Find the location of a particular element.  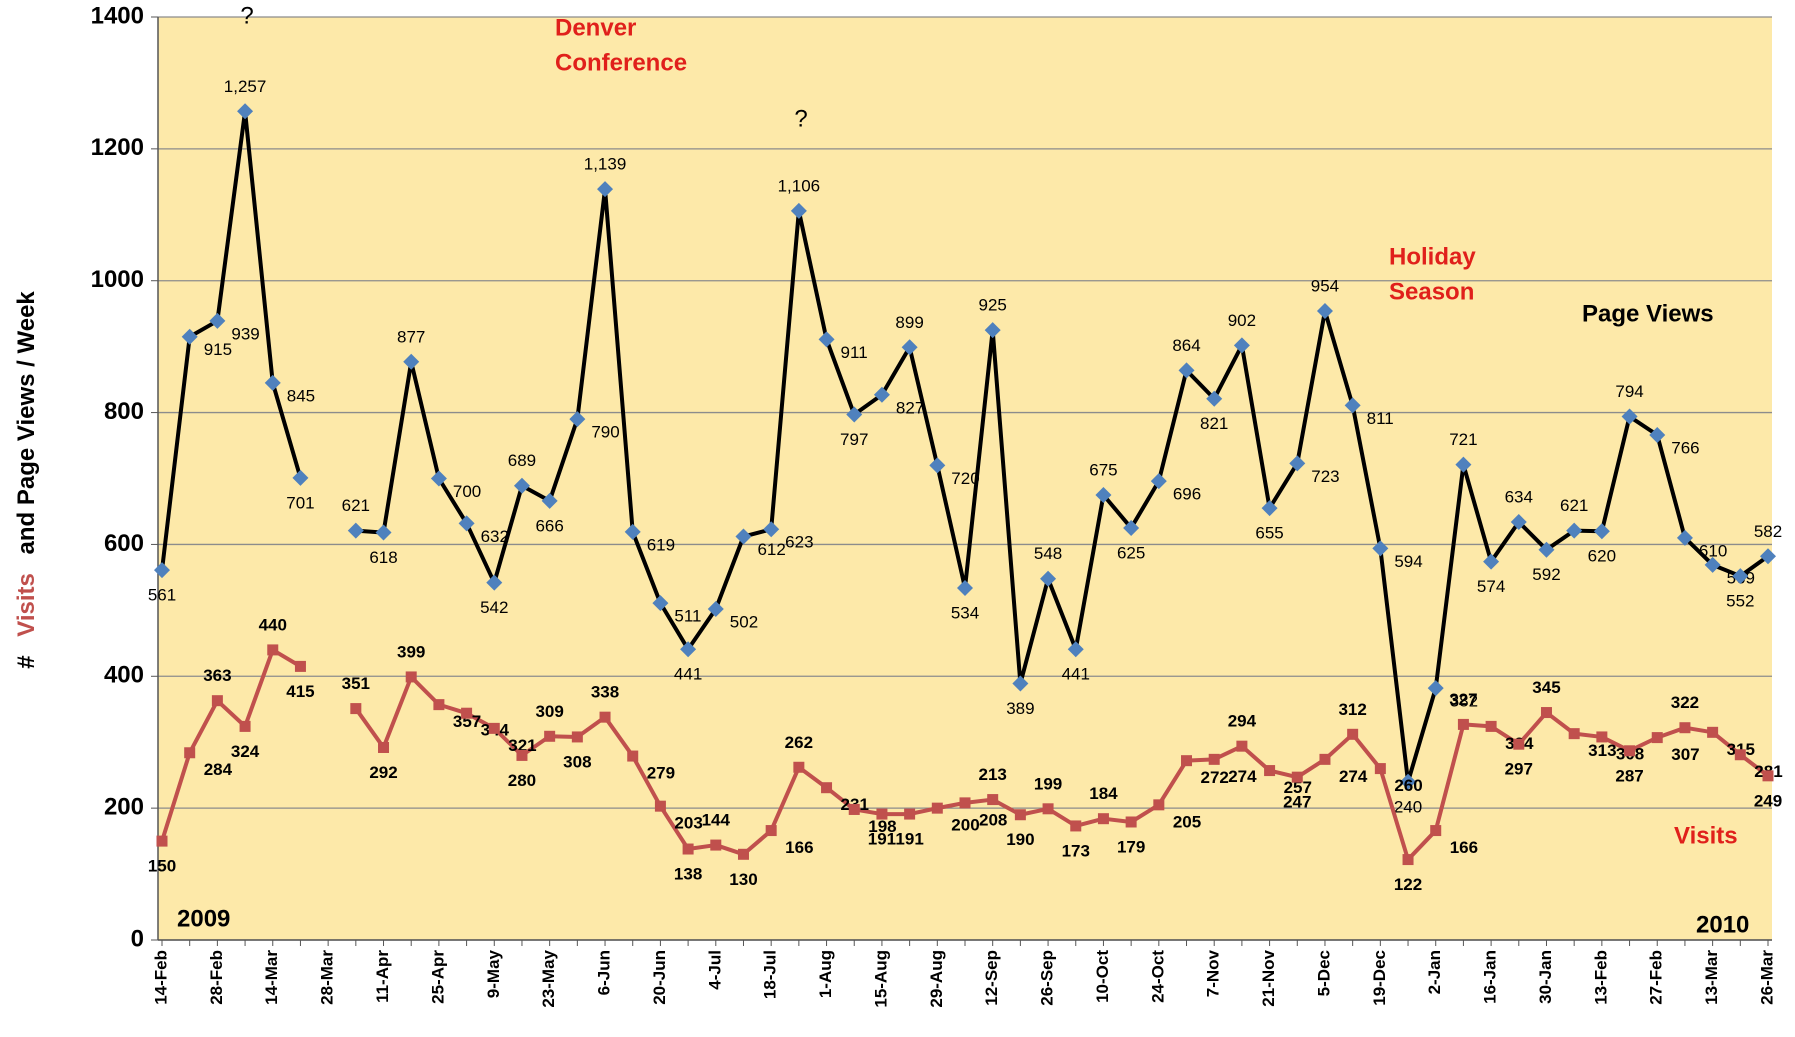

y-axis-title: # Visits and Page Views / Week is located at coordinates (26, 480).